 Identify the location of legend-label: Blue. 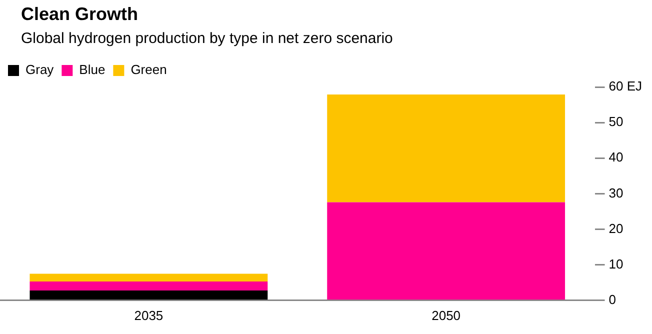
(92, 70).